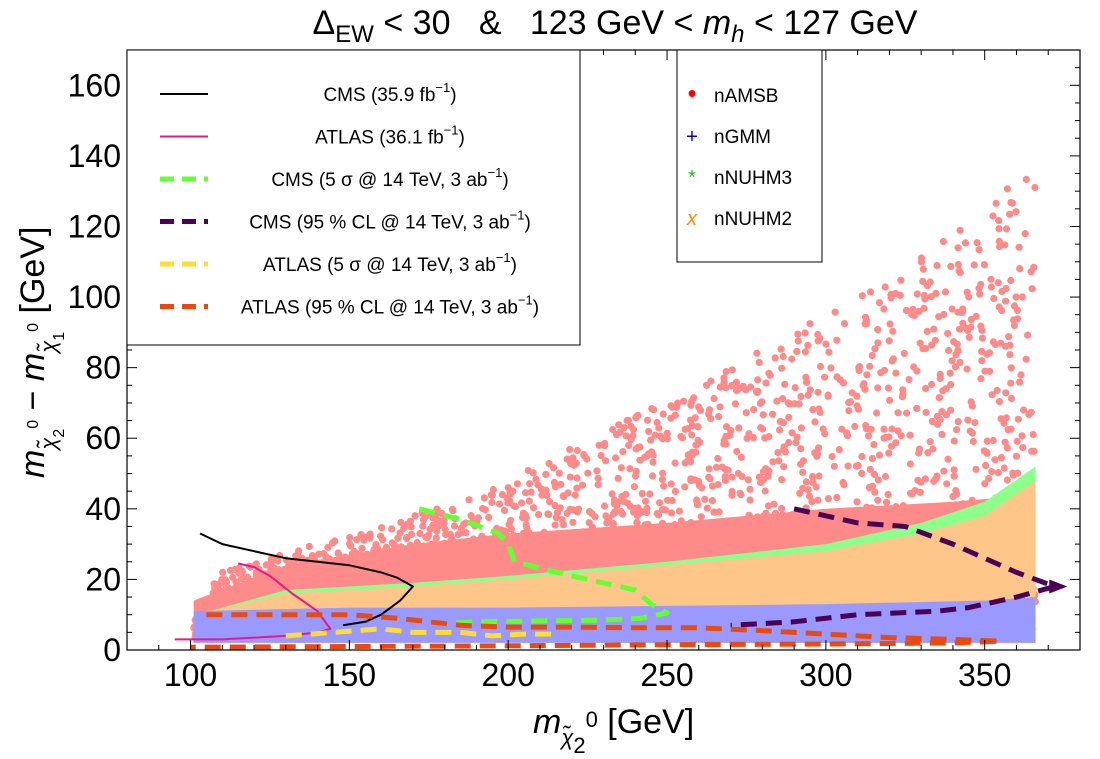 The width and height of the screenshot is (1100, 759). I want to click on y-axis-unit: [GeV], so click(33, 275).